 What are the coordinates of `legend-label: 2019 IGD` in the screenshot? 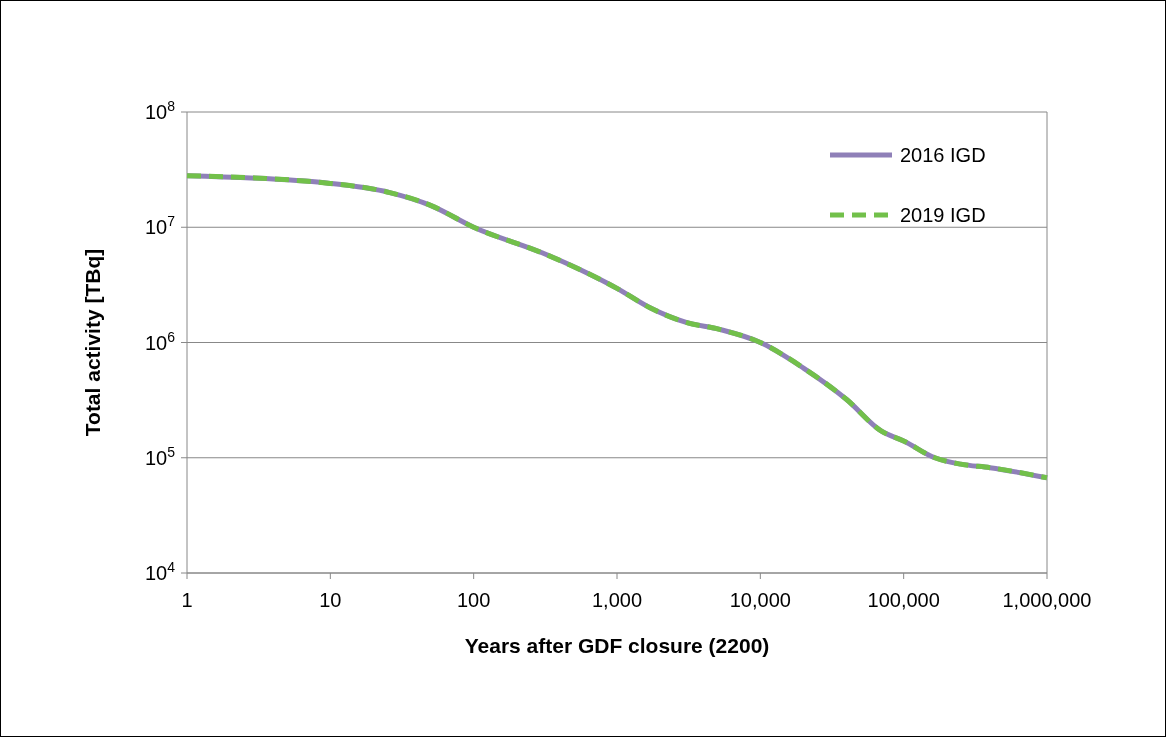 It's located at (943, 215).